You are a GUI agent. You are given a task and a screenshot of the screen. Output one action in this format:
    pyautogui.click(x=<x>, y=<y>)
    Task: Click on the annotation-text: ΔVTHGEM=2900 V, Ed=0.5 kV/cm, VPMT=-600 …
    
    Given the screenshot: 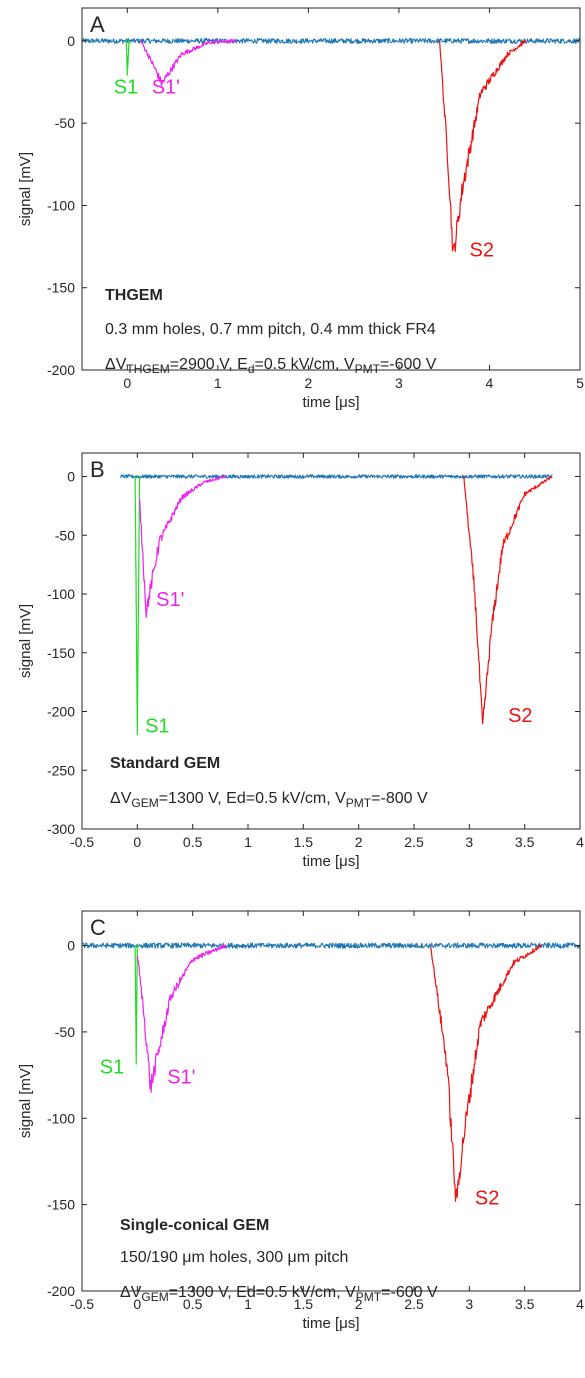 What is the action you would take?
    pyautogui.click(x=271, y=366)
    